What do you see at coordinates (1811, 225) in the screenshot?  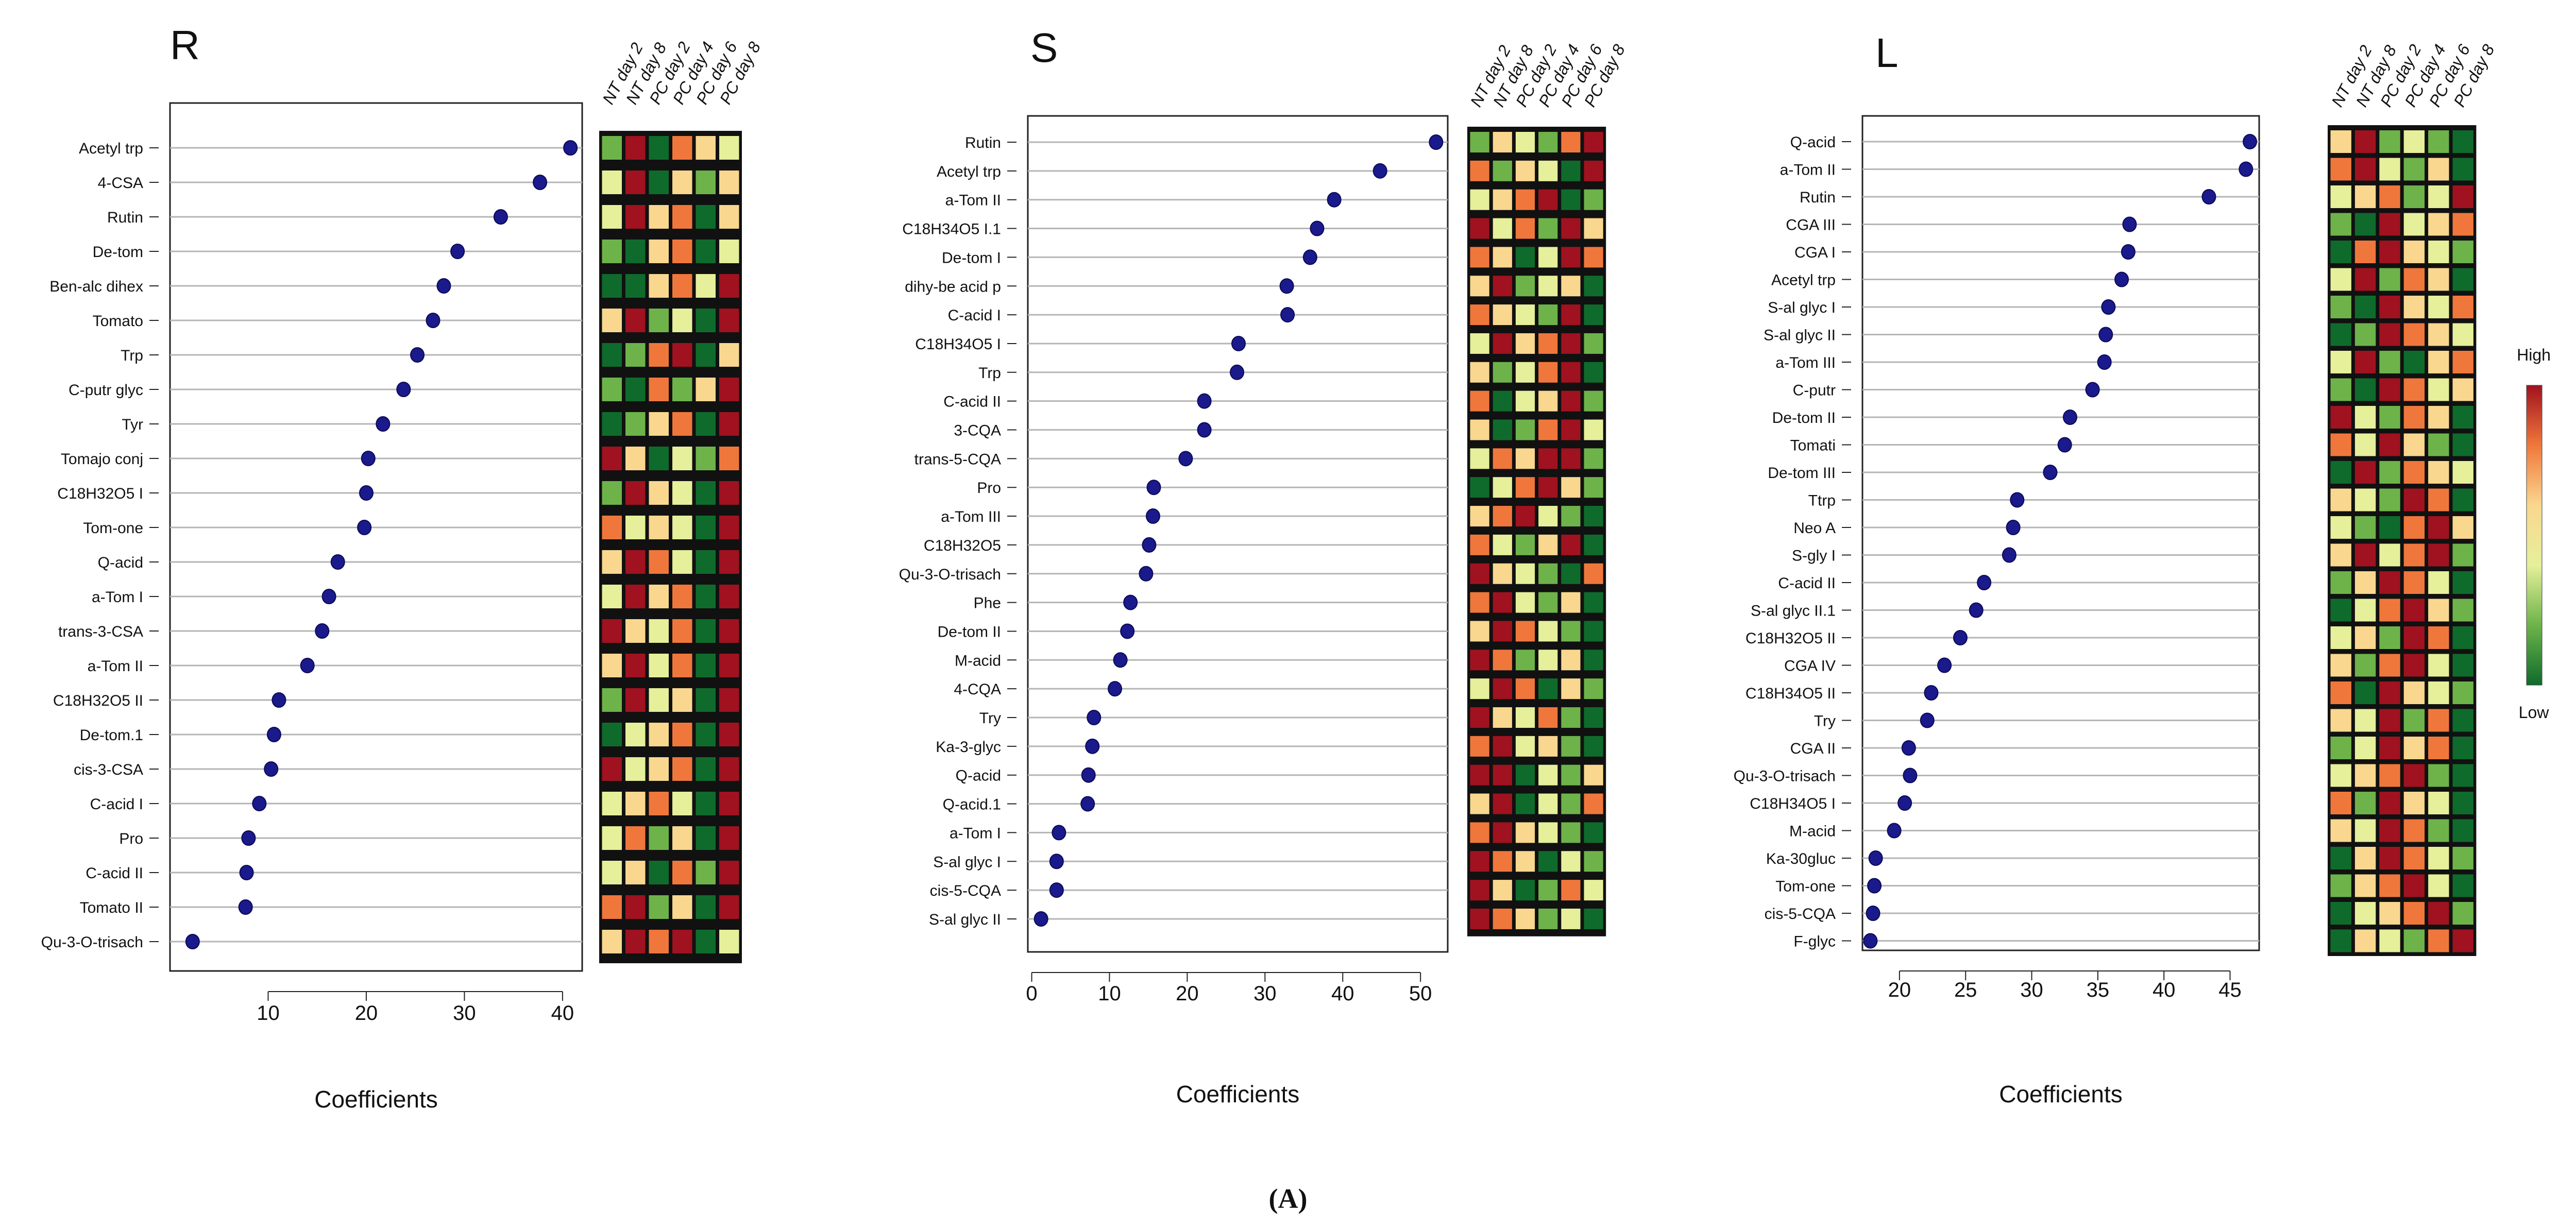 I see `row-label: CGA III` at bounding box center [1811, 225].